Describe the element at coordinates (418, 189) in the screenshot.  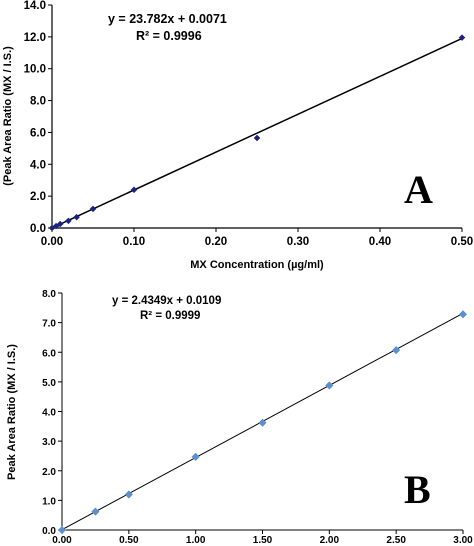
I see `chart-a-panel-label: A` at that location.